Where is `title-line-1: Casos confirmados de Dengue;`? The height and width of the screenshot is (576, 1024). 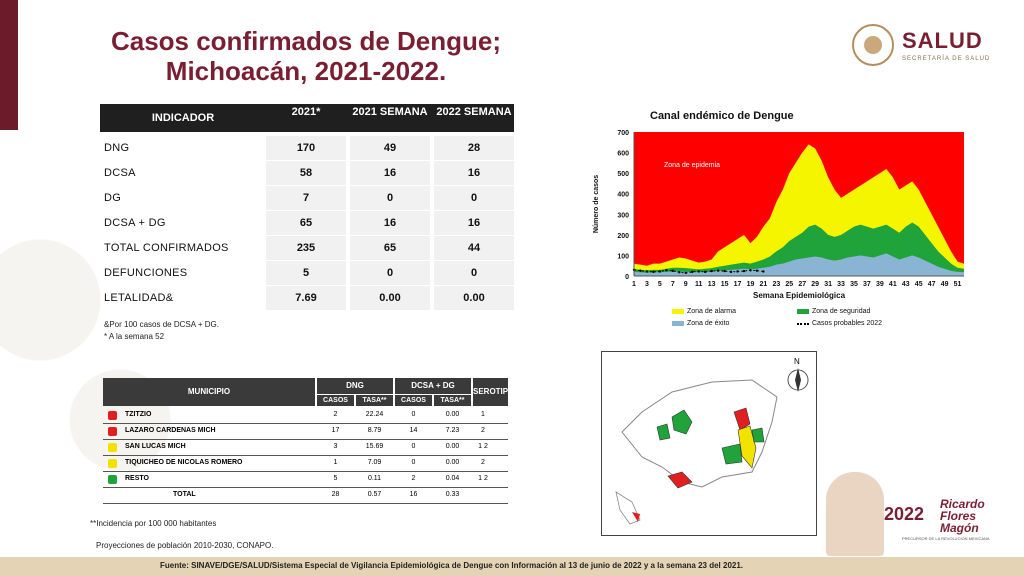 title-line-1: Casos confirmados de Dengue; is located at coordinates (306, 41).